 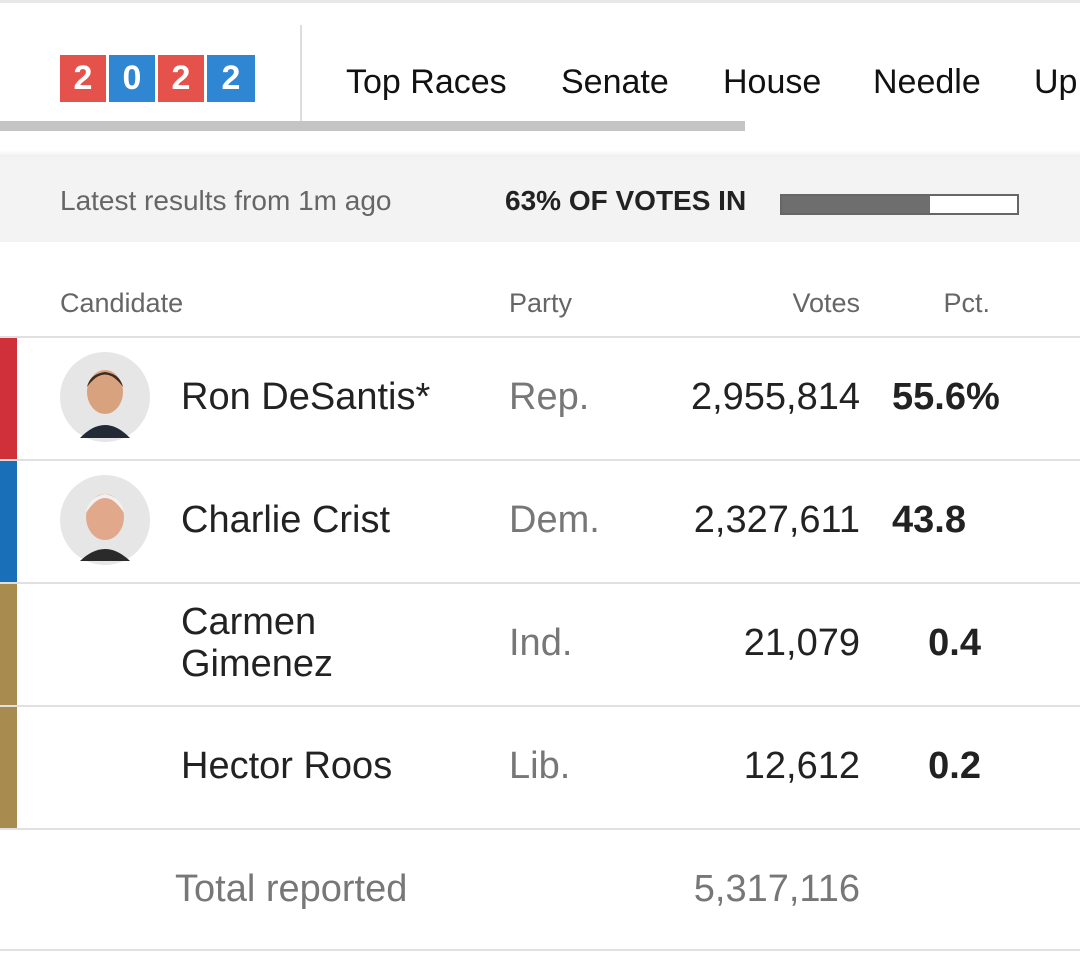 I want to click on nav-link: Senate, so click(x=615, y=82).